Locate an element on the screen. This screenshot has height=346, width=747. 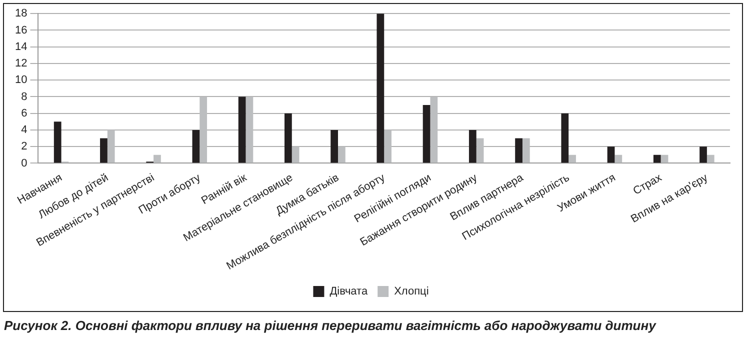
text: Рисунок 2. Основні фактори впливу на рішення переривати вагітність або народжувати дитину is located at coordinates (330, 325).